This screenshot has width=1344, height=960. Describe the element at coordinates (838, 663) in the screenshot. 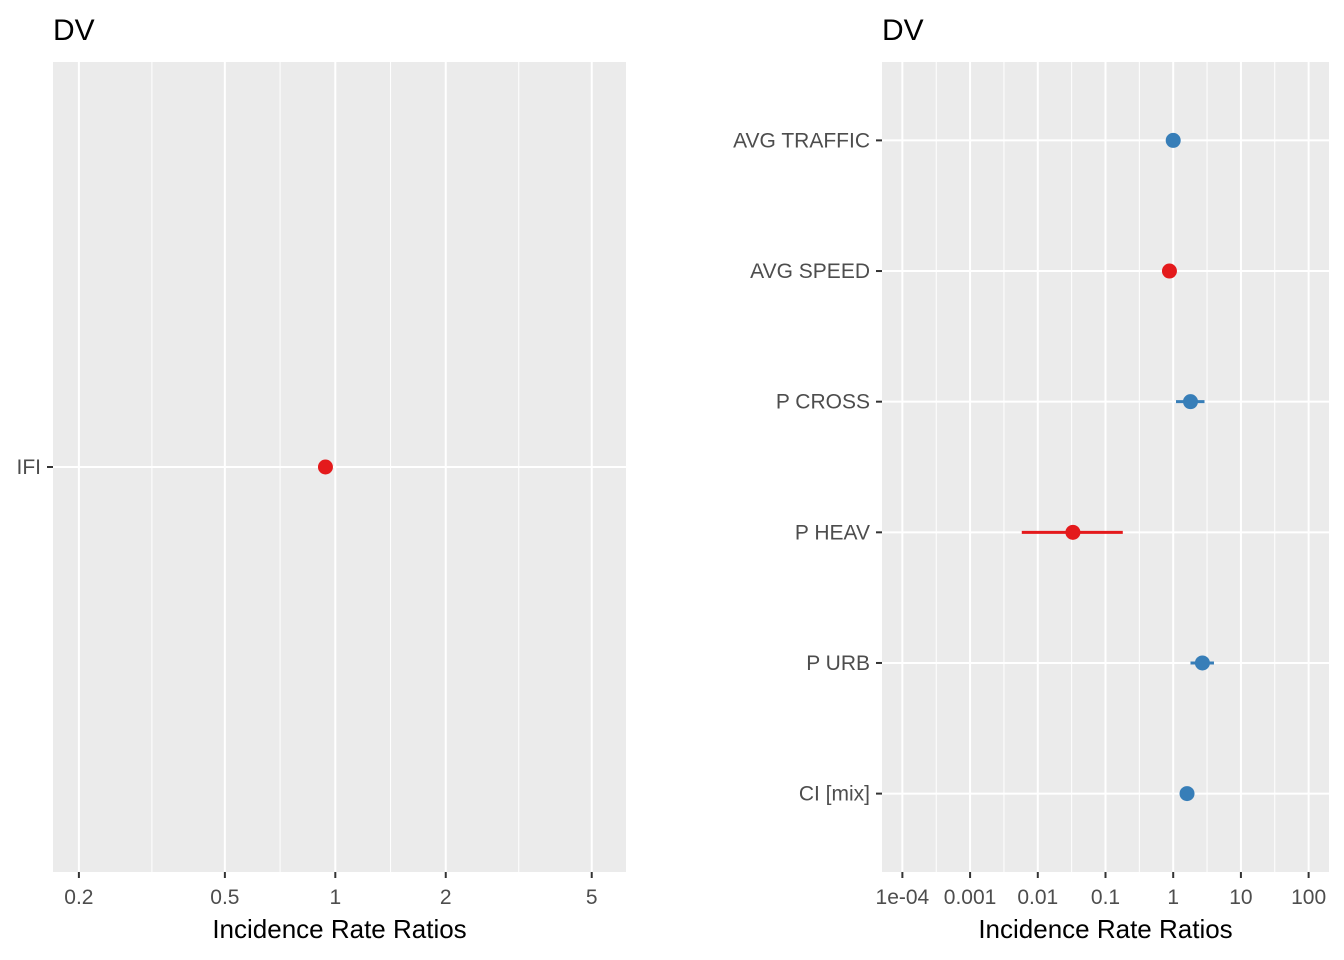

I see `y-tick-label: P URB` at that location.